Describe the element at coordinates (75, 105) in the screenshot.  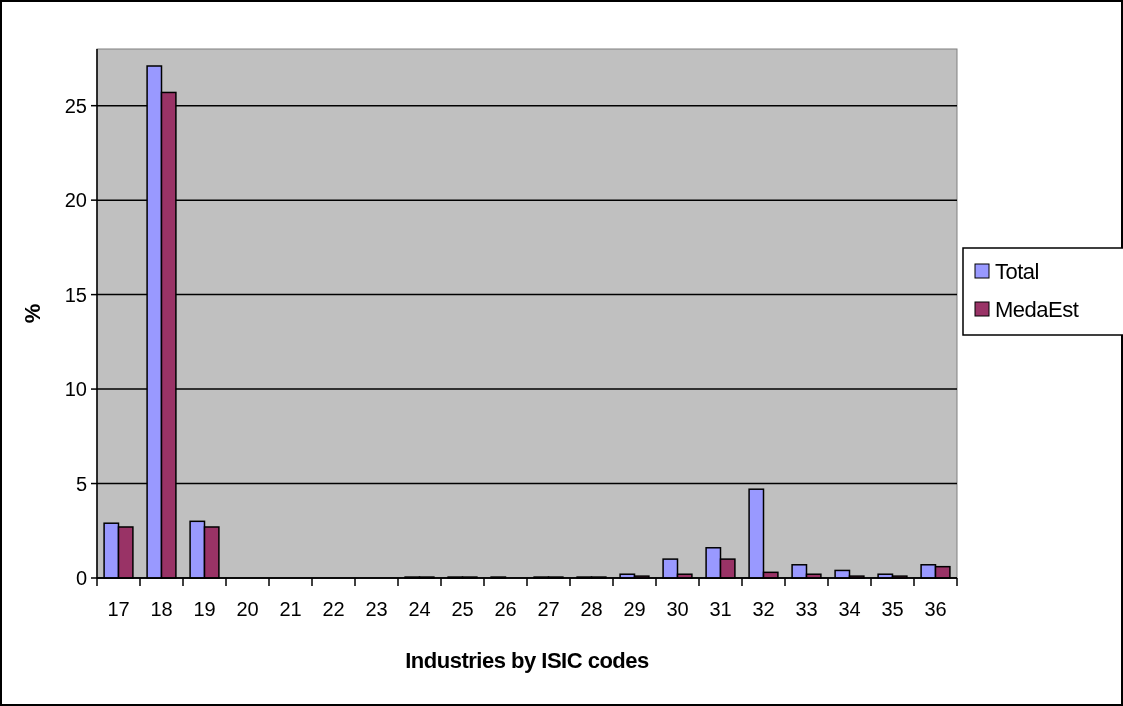
I see `y-tick-label: 25` at that location.